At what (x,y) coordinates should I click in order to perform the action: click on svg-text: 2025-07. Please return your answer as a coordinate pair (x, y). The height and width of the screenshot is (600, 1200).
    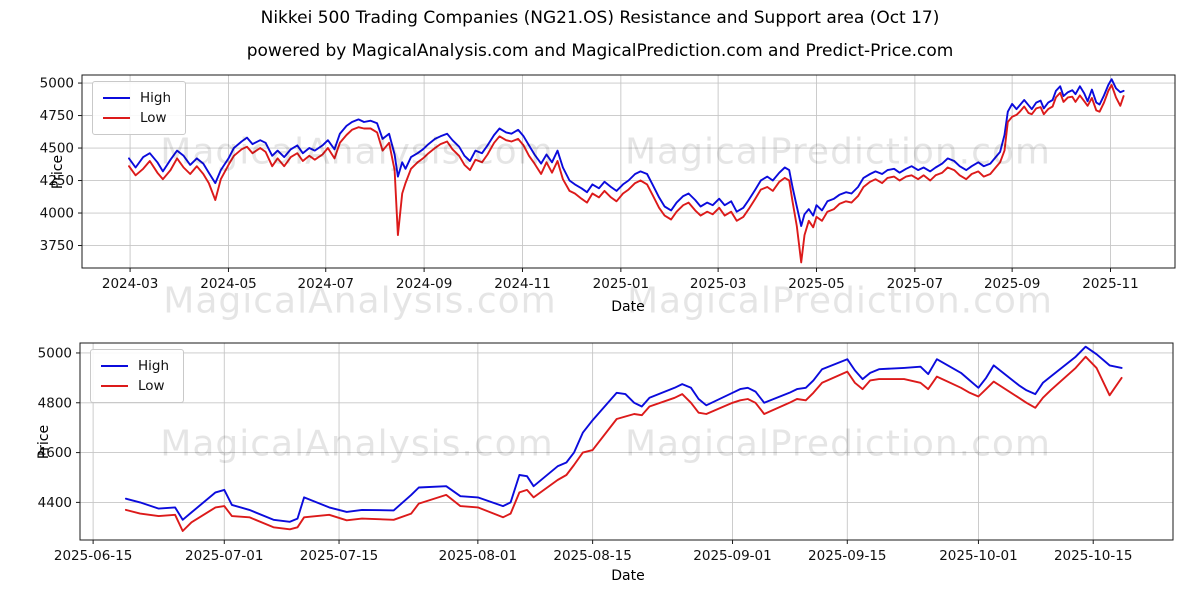
    Looking at the image, I should click on (915, 284).